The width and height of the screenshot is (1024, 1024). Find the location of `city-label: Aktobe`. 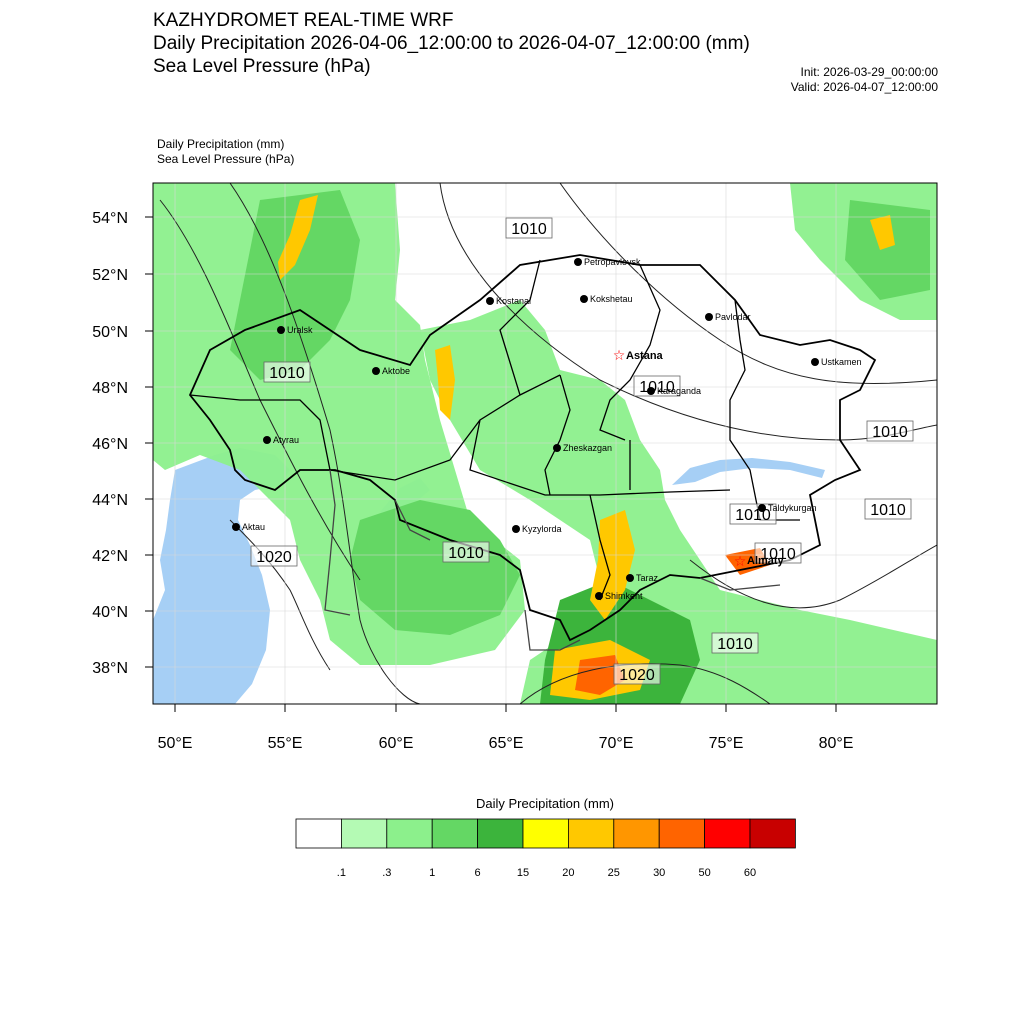

city-label: Aktobe is located at coordinates (396, 371).